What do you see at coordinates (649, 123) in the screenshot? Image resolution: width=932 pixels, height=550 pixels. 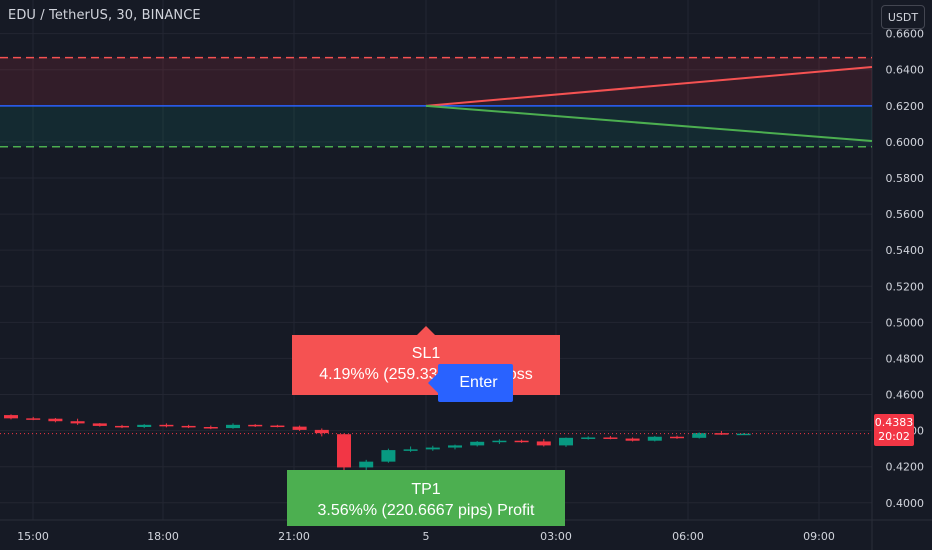 I see `take-profit-projection` at bounding box center [649, 123].